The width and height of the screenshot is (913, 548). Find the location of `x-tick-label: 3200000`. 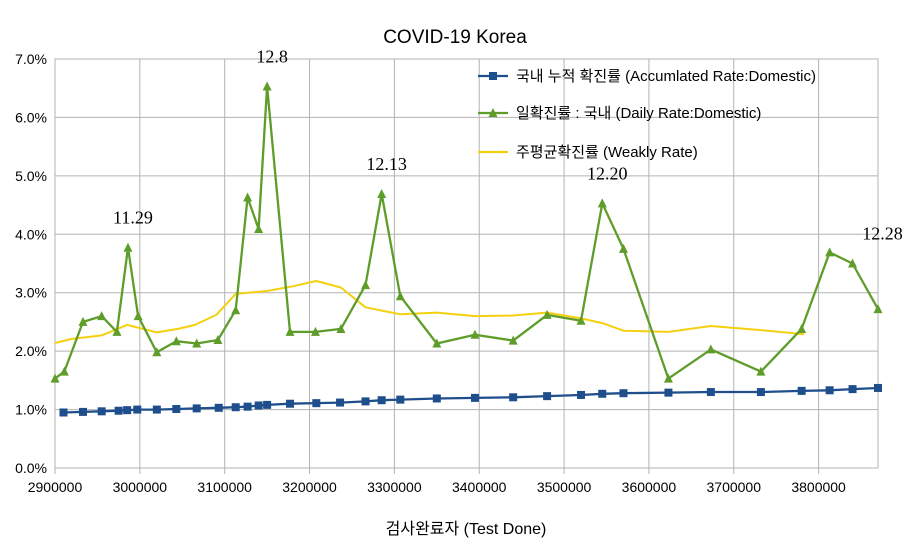

x-tick-label: 3200000 is located at coordinates (309, 487).